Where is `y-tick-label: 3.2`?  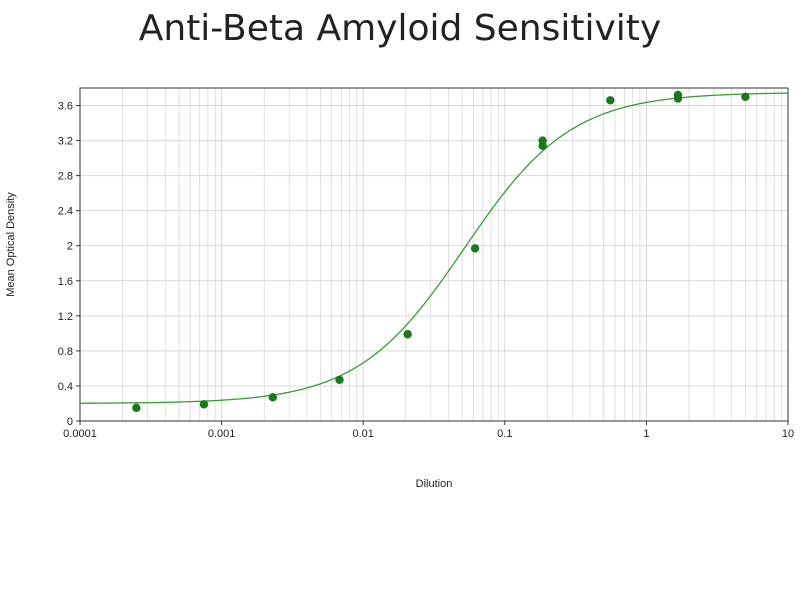 y-tick-label: 3.2 is located at coordinates (65, 142).